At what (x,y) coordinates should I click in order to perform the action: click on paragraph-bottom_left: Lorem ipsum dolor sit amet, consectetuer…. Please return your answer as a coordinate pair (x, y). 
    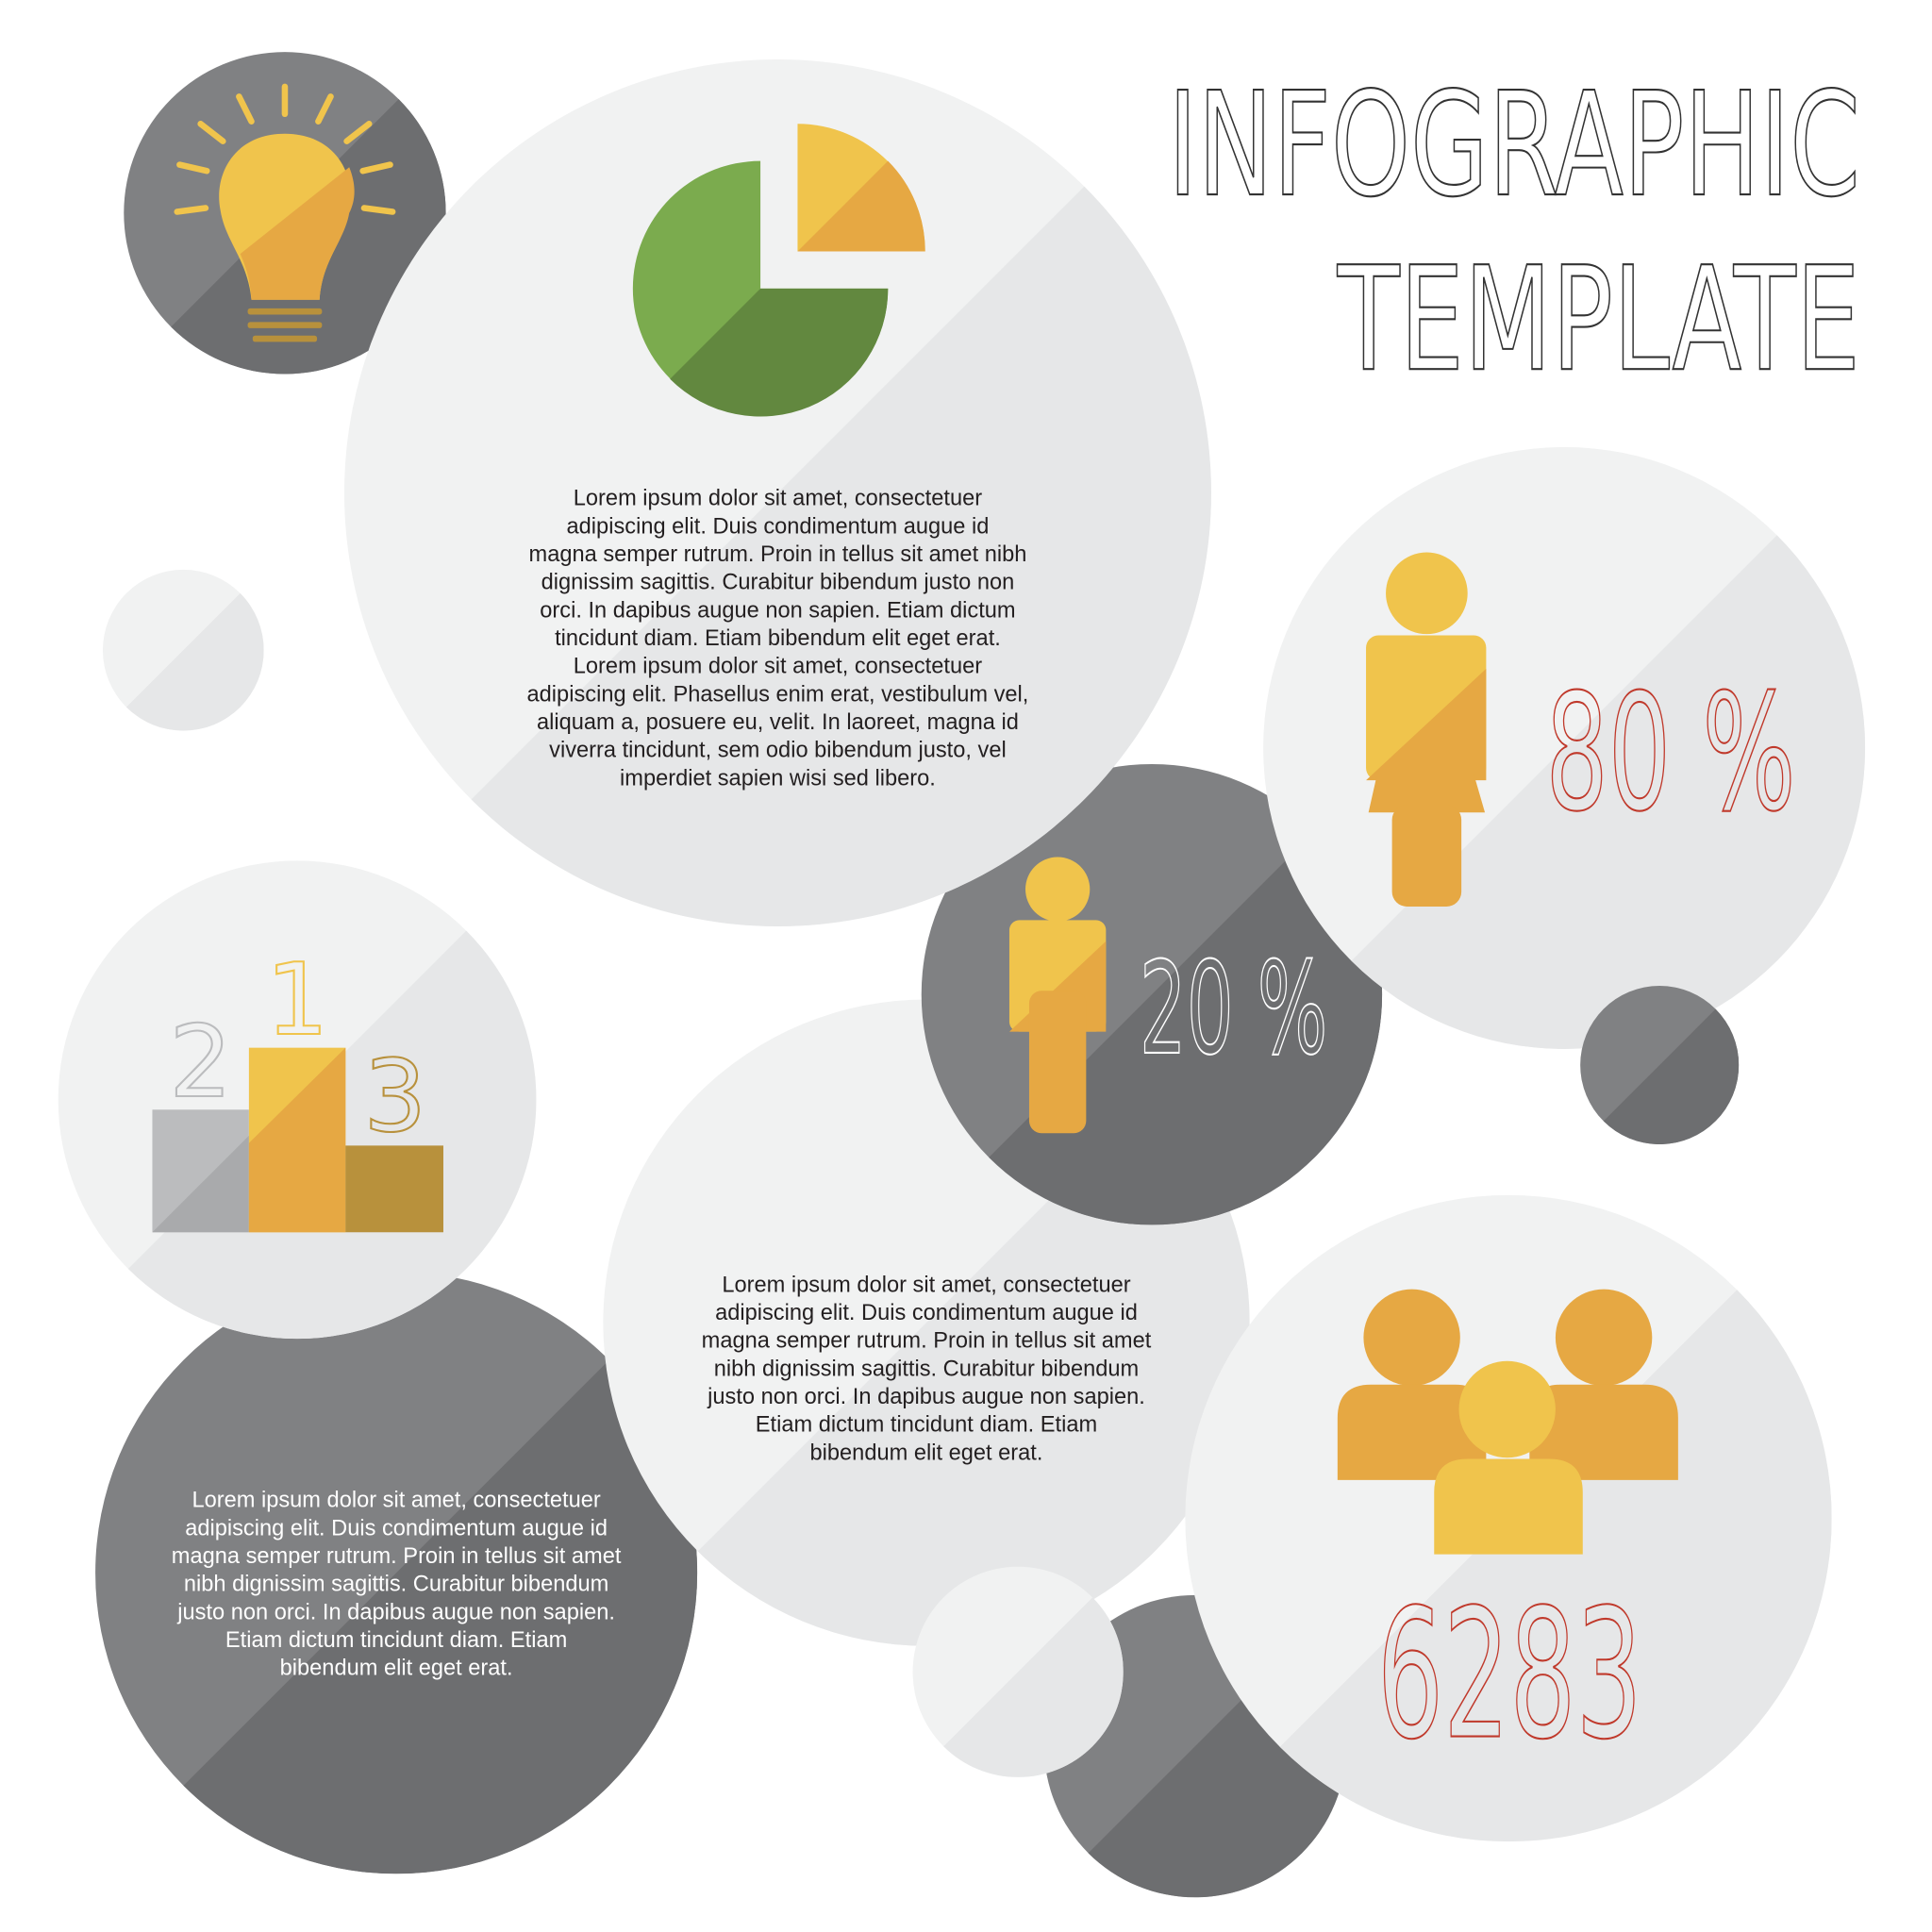
    Looking at the image, I should click on (397, 1585).